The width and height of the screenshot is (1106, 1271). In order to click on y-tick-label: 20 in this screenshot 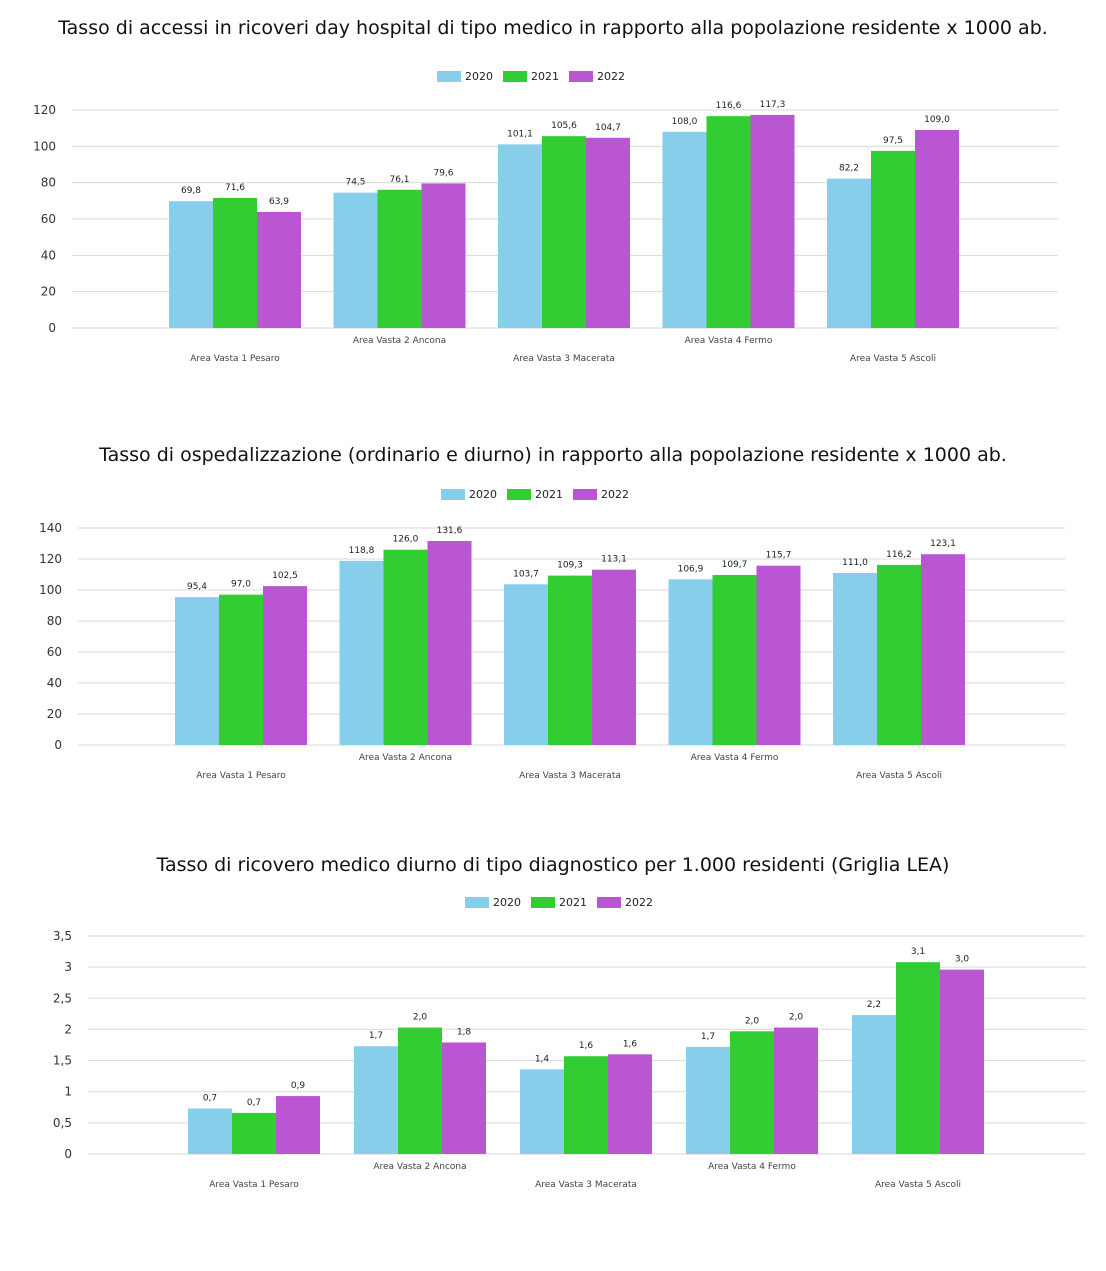, I will do `click(54, 714)`.